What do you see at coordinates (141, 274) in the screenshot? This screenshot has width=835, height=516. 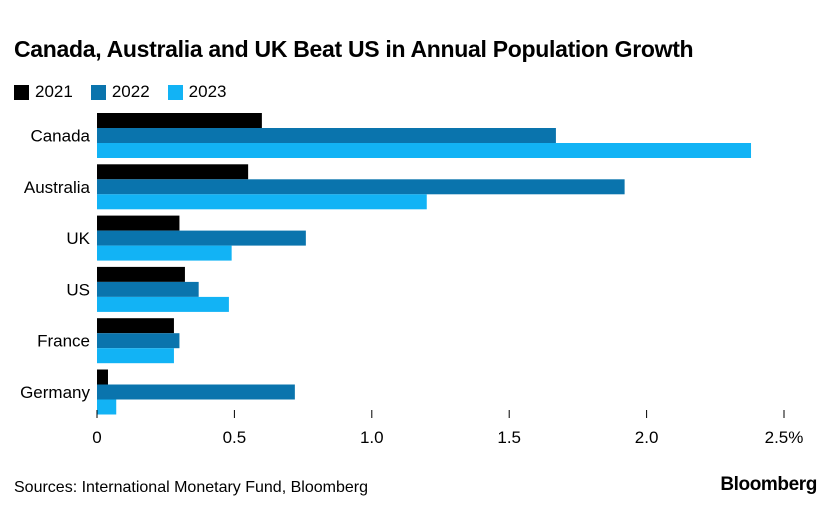 I see `bar-us-2021` at bounding box center [141, 274].